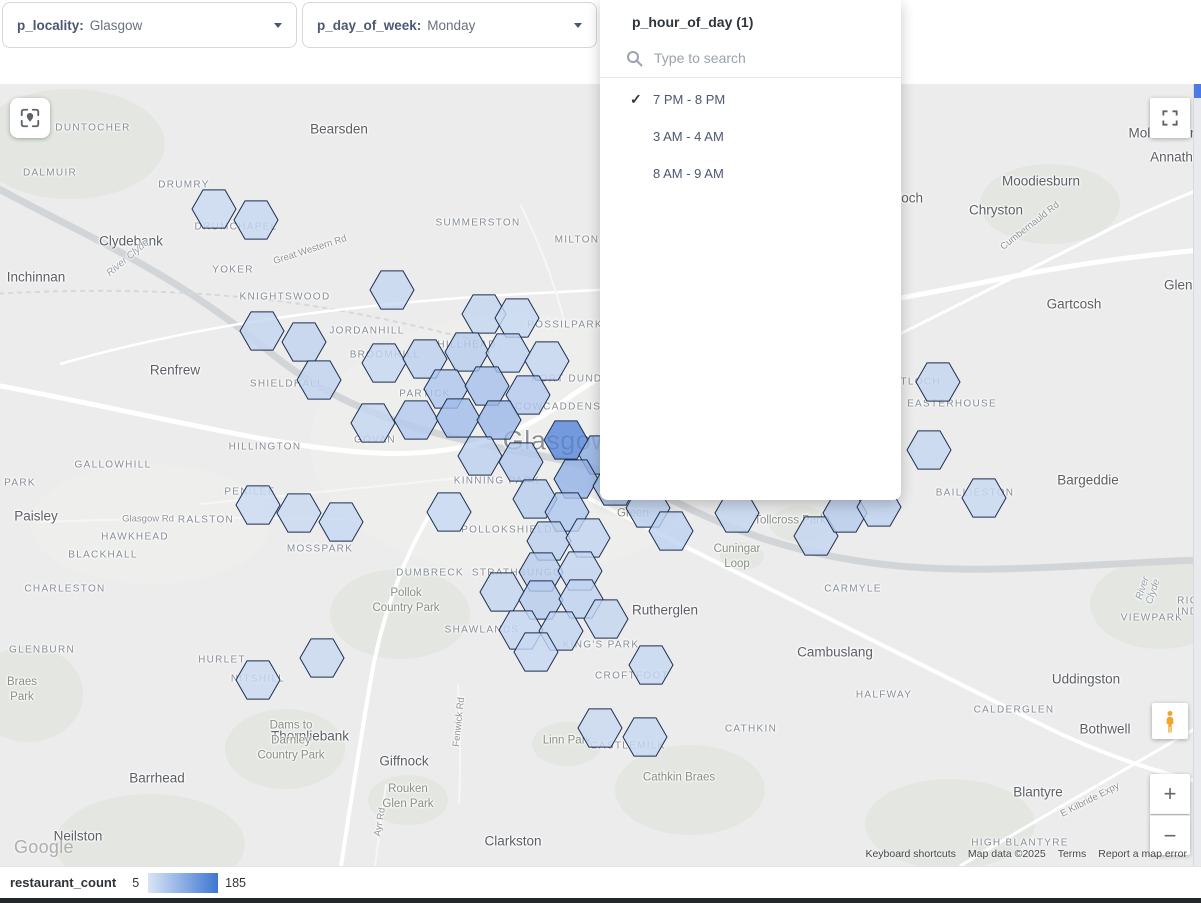 The height and width of the screenshot is (903, 1201). I want to click on filter-locality-label: p_locality:, so click(50, 25).